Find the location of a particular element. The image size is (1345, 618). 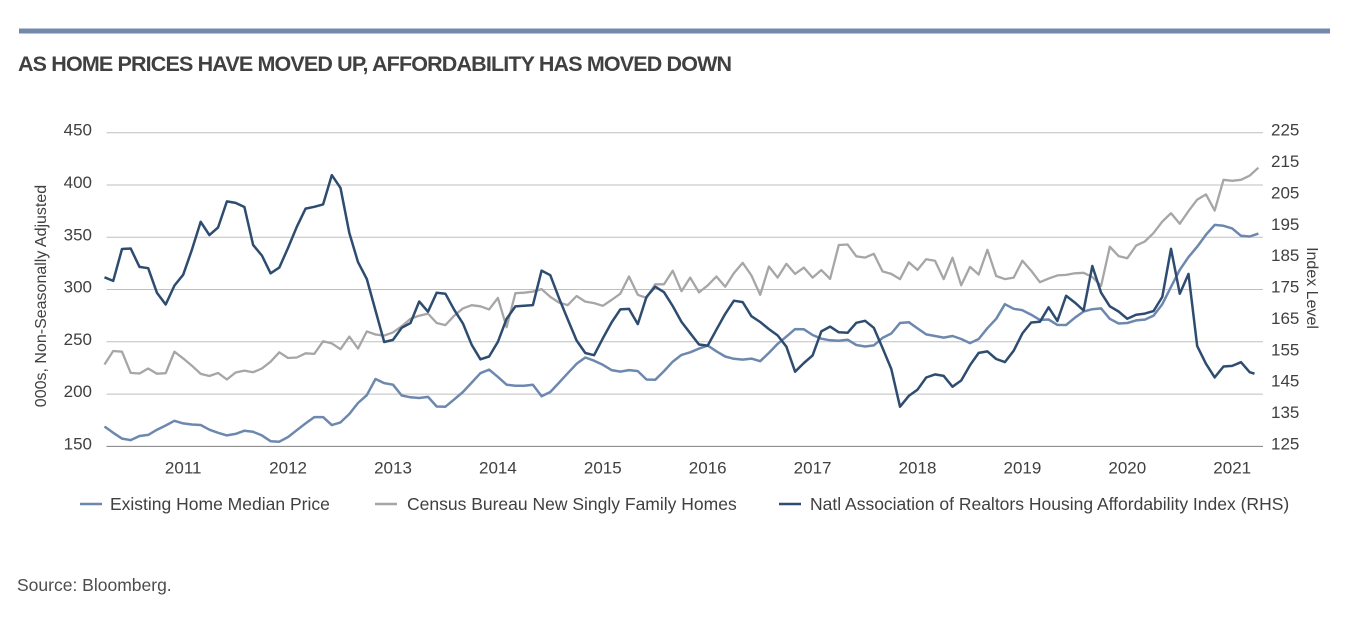

svg-text: 2011 is located at coordinates (183, 468).